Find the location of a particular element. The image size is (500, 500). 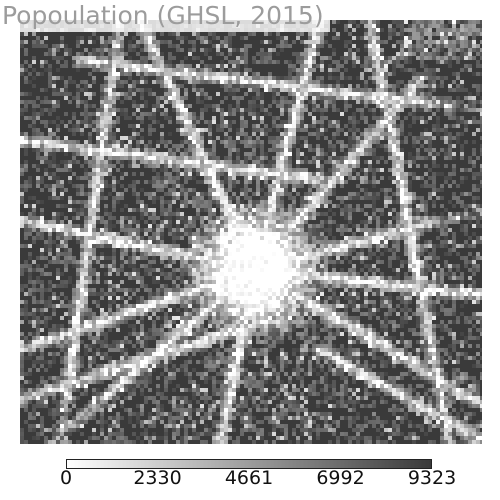

colorbar-tick-label: 6992 is located at coordinates (340, 478).